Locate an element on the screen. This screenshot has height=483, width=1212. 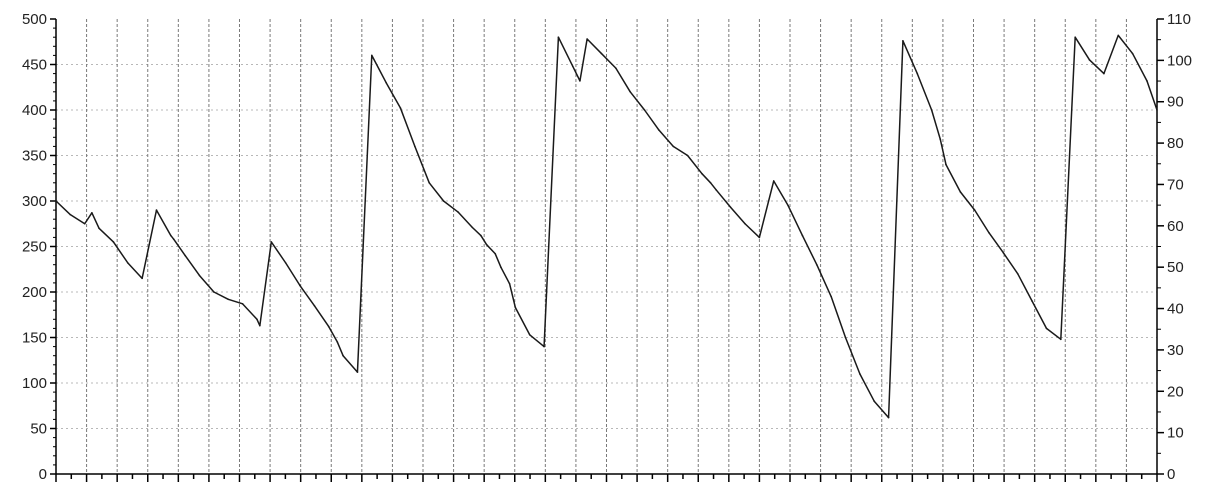
left-tick-label: 0 is located at coordinates (43, 474).